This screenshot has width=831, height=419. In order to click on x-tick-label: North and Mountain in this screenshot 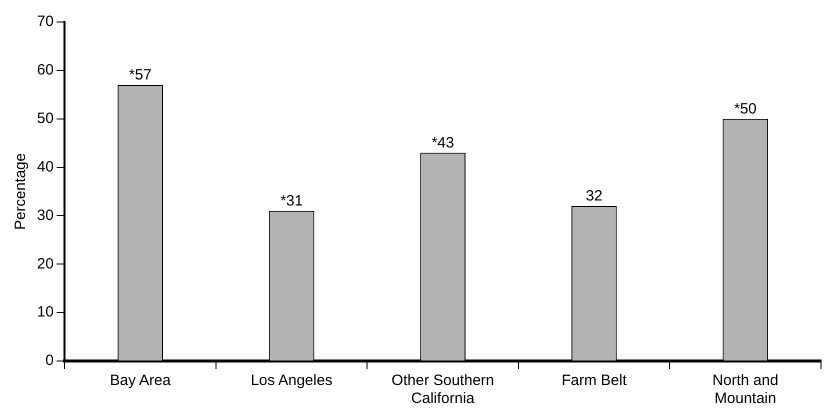, I will do `click(745, 390)`.